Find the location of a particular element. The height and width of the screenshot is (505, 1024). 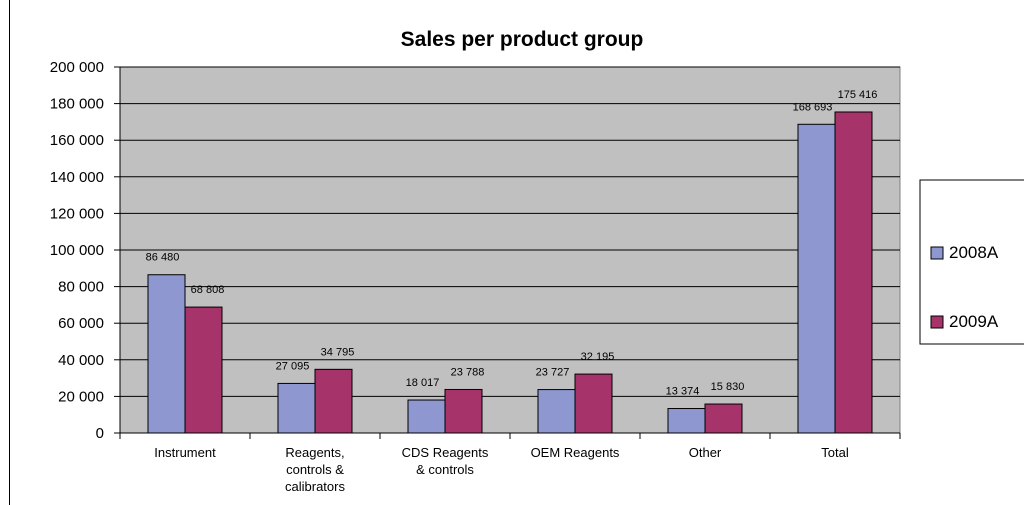

y-tick-label: 80 000 is located at coordinates (81, 287).